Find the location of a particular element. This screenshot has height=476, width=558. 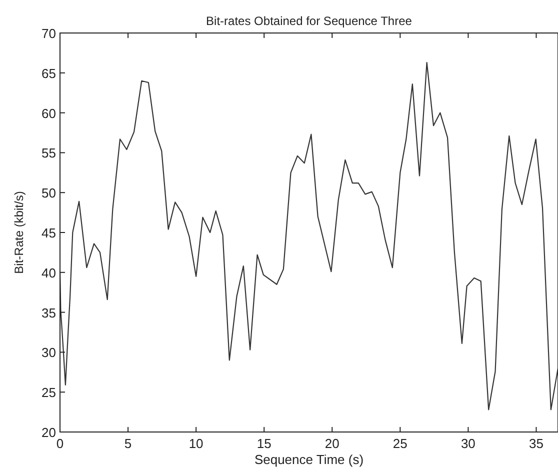

y-tick-label: 65 is located at coordinates (49, 73).